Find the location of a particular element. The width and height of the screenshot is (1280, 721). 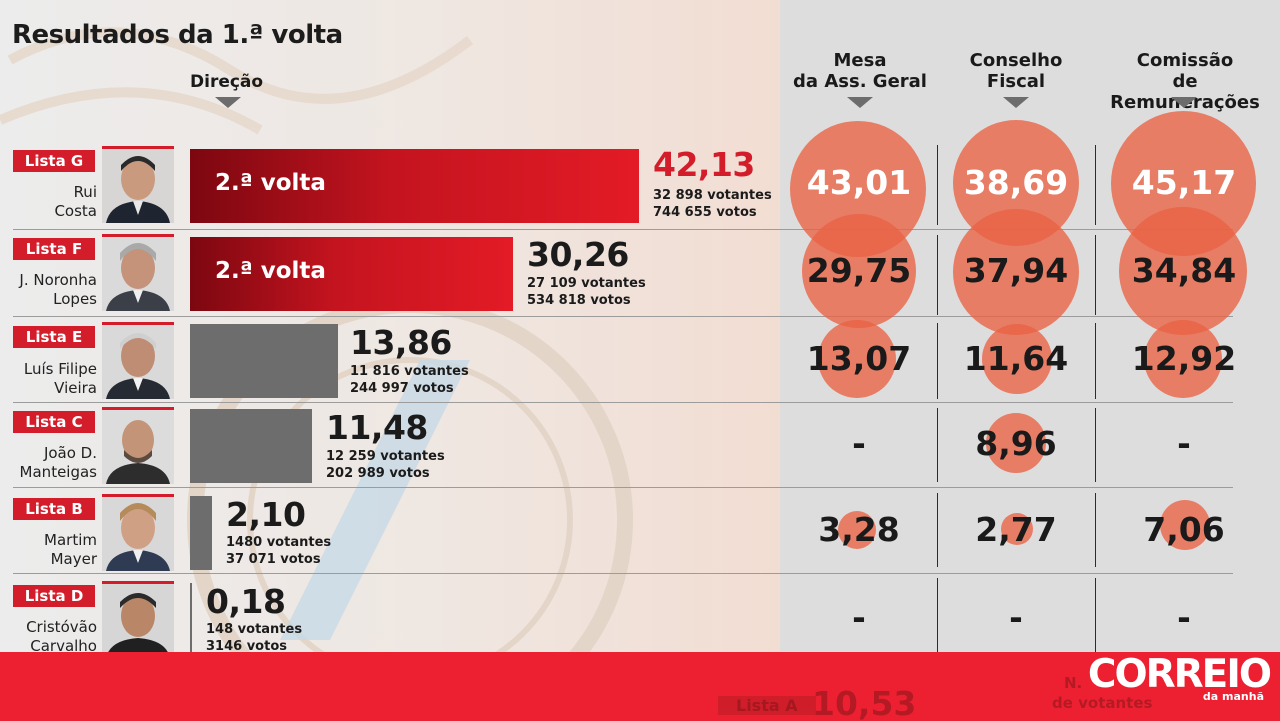

direction-percent: 42,13 is located at coordinates (704, 164).